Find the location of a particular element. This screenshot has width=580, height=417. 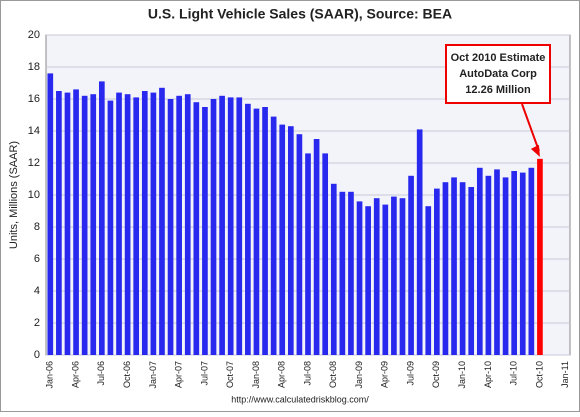

x-tick-label: Apr-10 is located at coordinates (488, 374).